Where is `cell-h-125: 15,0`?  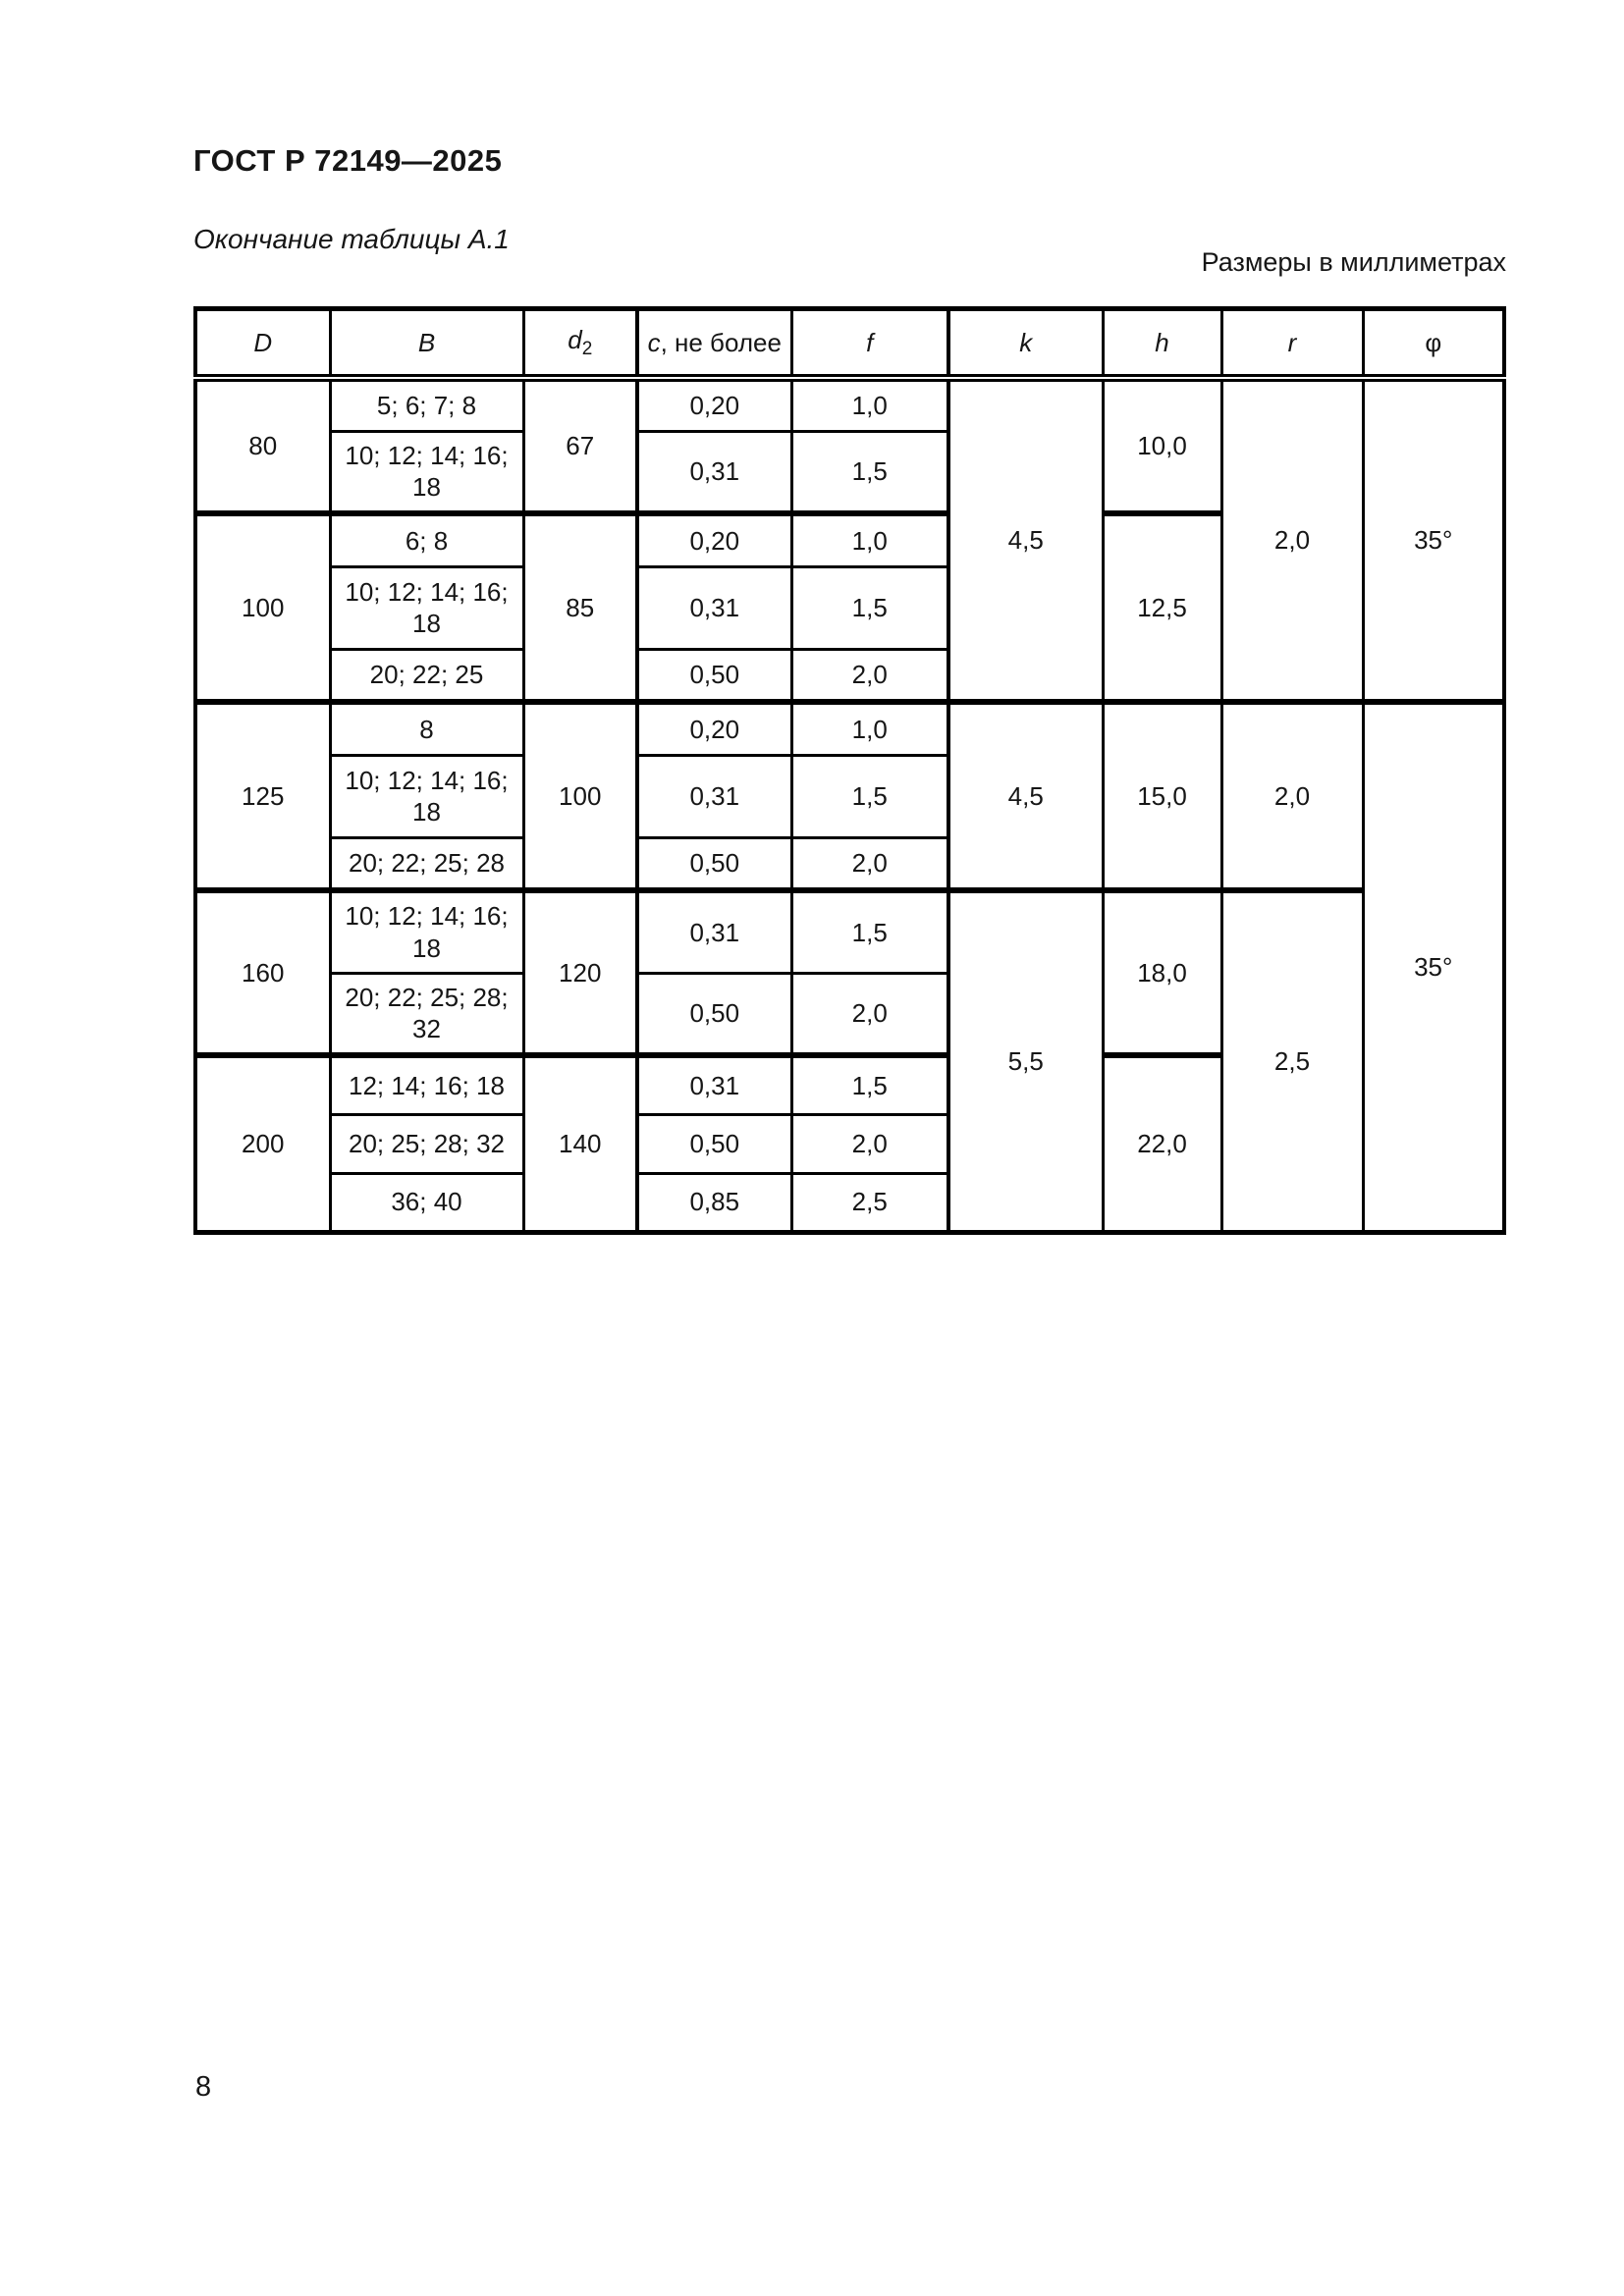
cell-h-125: 15,0 is located at coordinates (1162, 796).